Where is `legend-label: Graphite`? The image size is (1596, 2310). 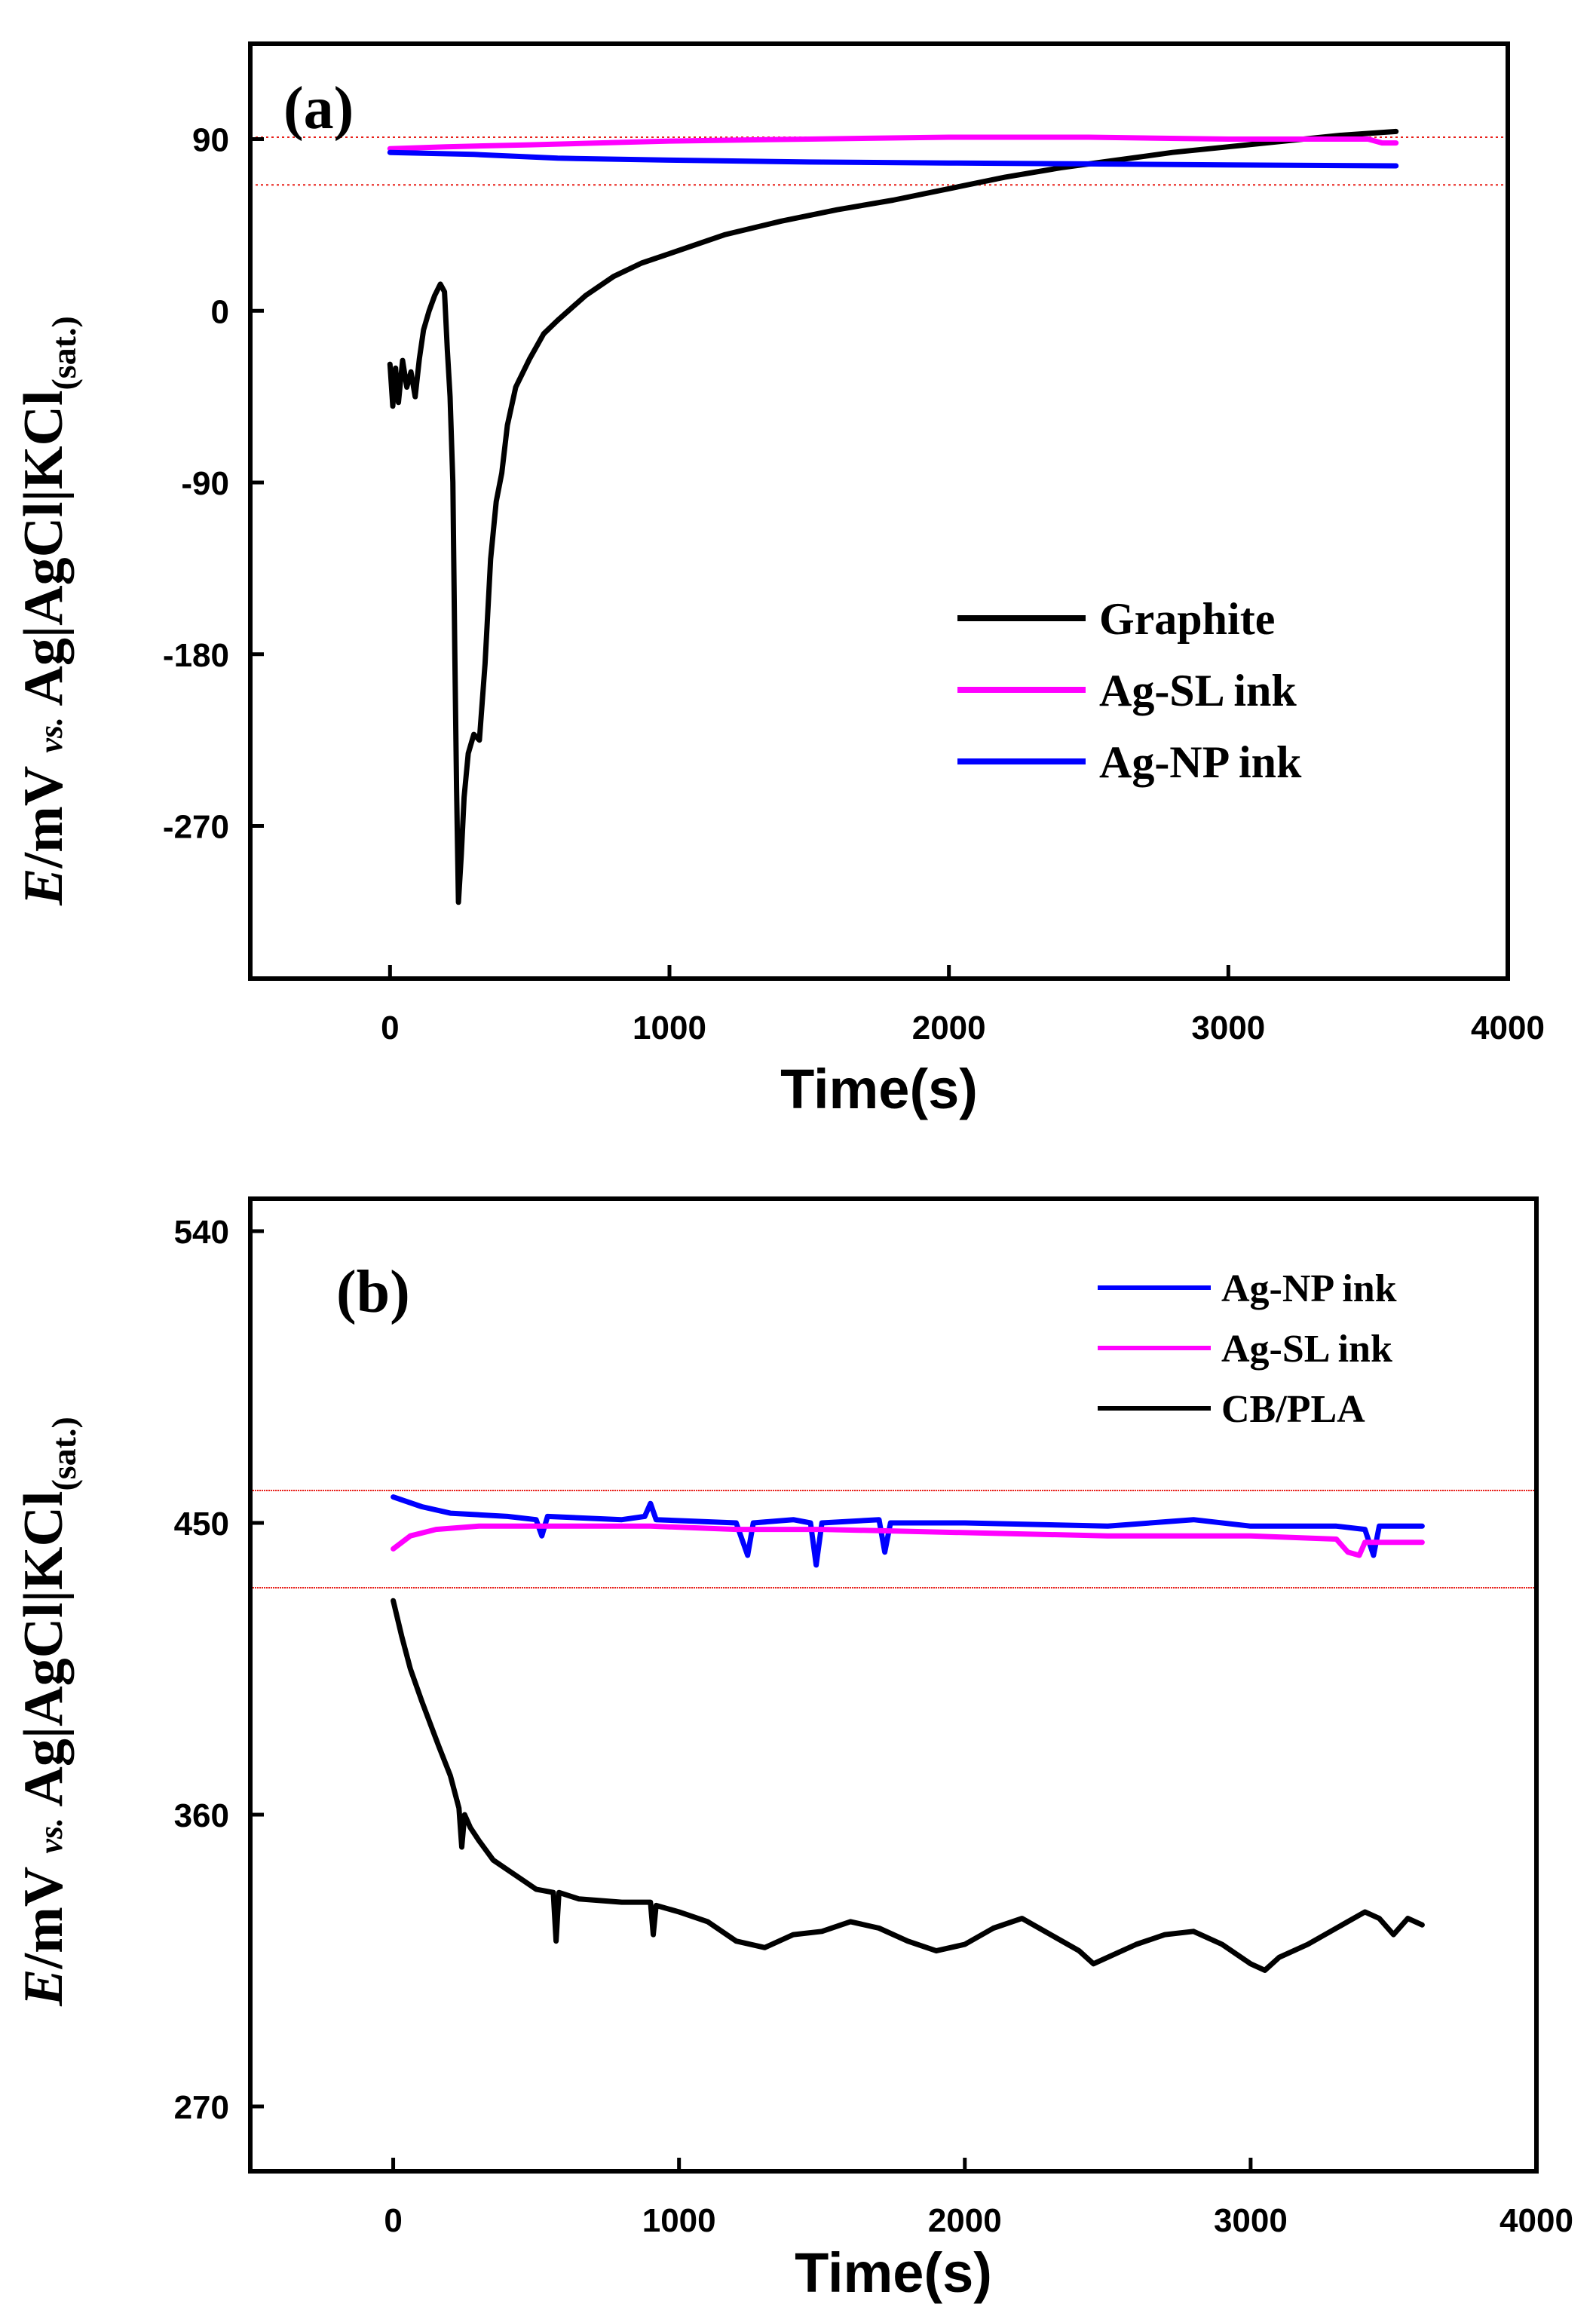 legend-label: Graphite is located at coordinates (1187, 619).